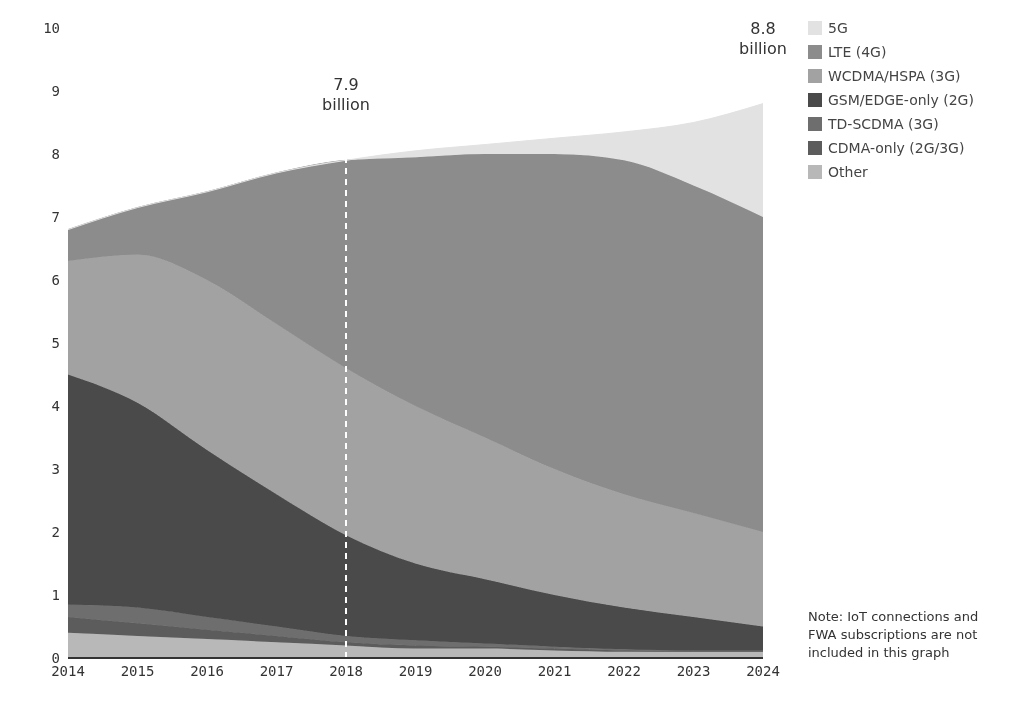 This screenshot has width=1012, height=726. What do you see at coordinates (55, 90) in the screenshot?
I see `y-tick-label: 9` at bounding box center [55, 90].